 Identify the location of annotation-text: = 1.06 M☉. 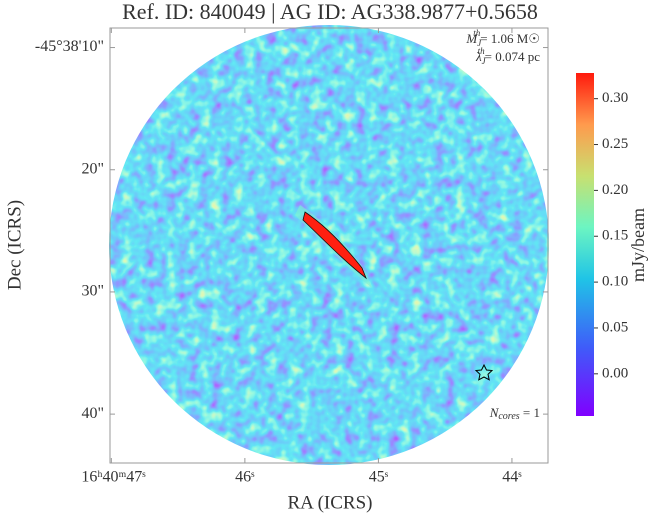
(510, 38).